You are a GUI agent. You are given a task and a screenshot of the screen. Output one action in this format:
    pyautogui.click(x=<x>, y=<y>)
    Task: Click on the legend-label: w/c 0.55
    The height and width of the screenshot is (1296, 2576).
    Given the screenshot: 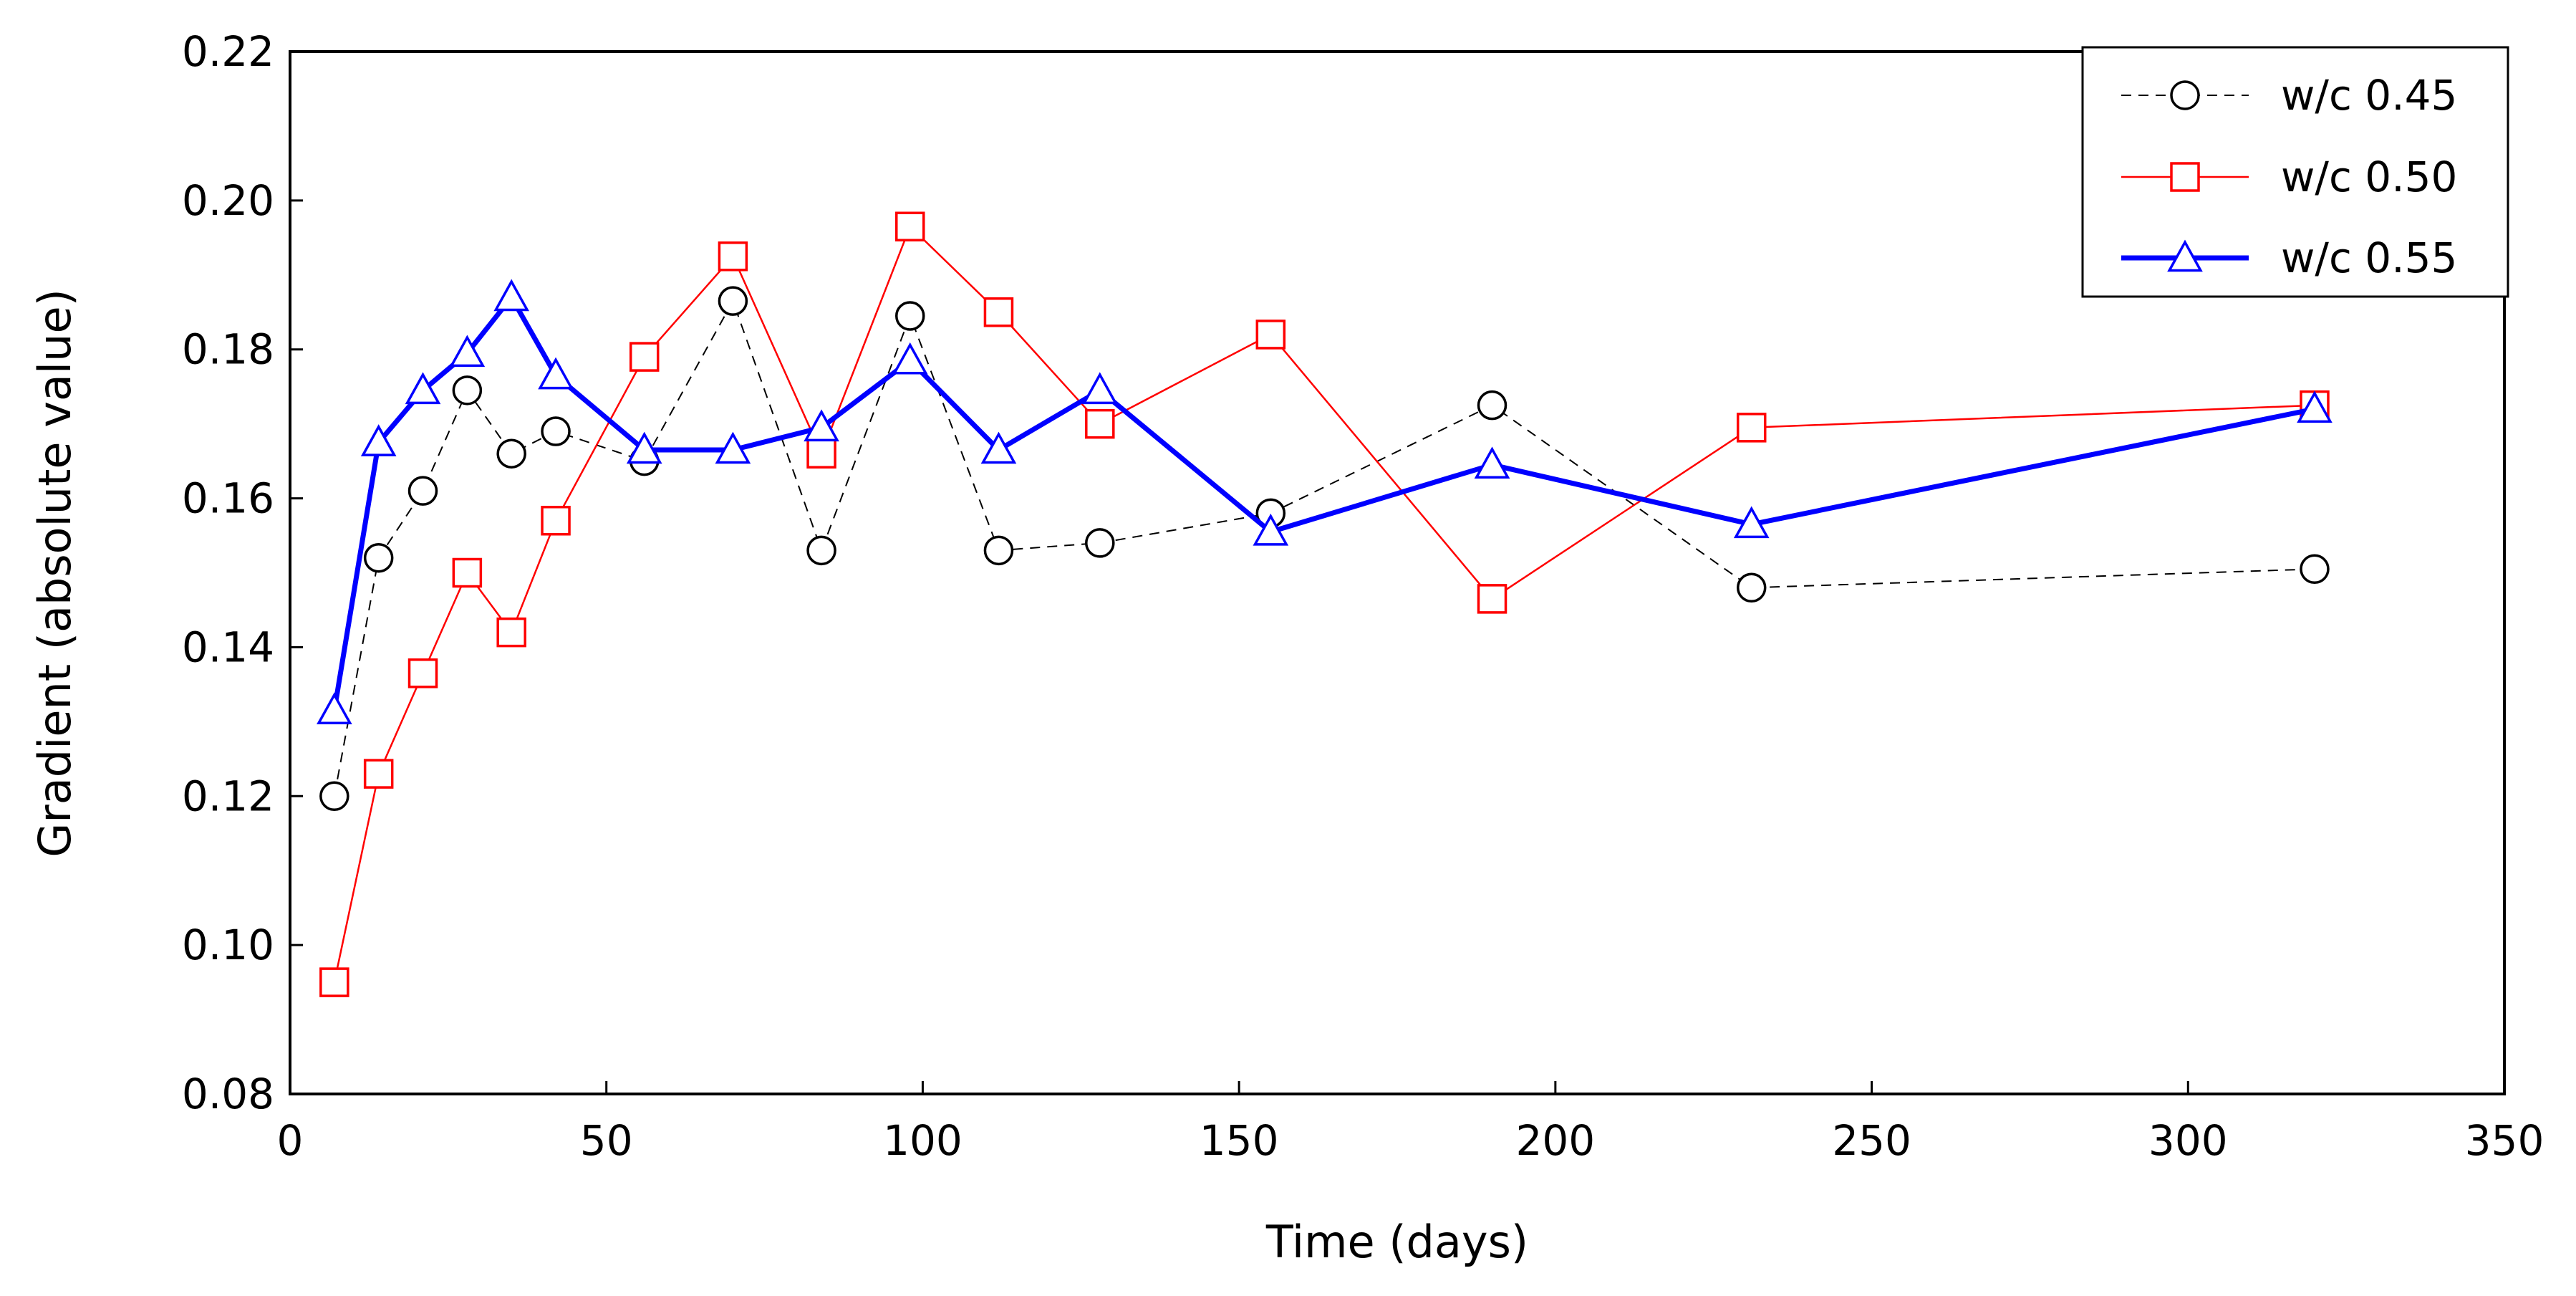 What is the action you would take?
    pyautogui.click(x=2369, y=258)
    